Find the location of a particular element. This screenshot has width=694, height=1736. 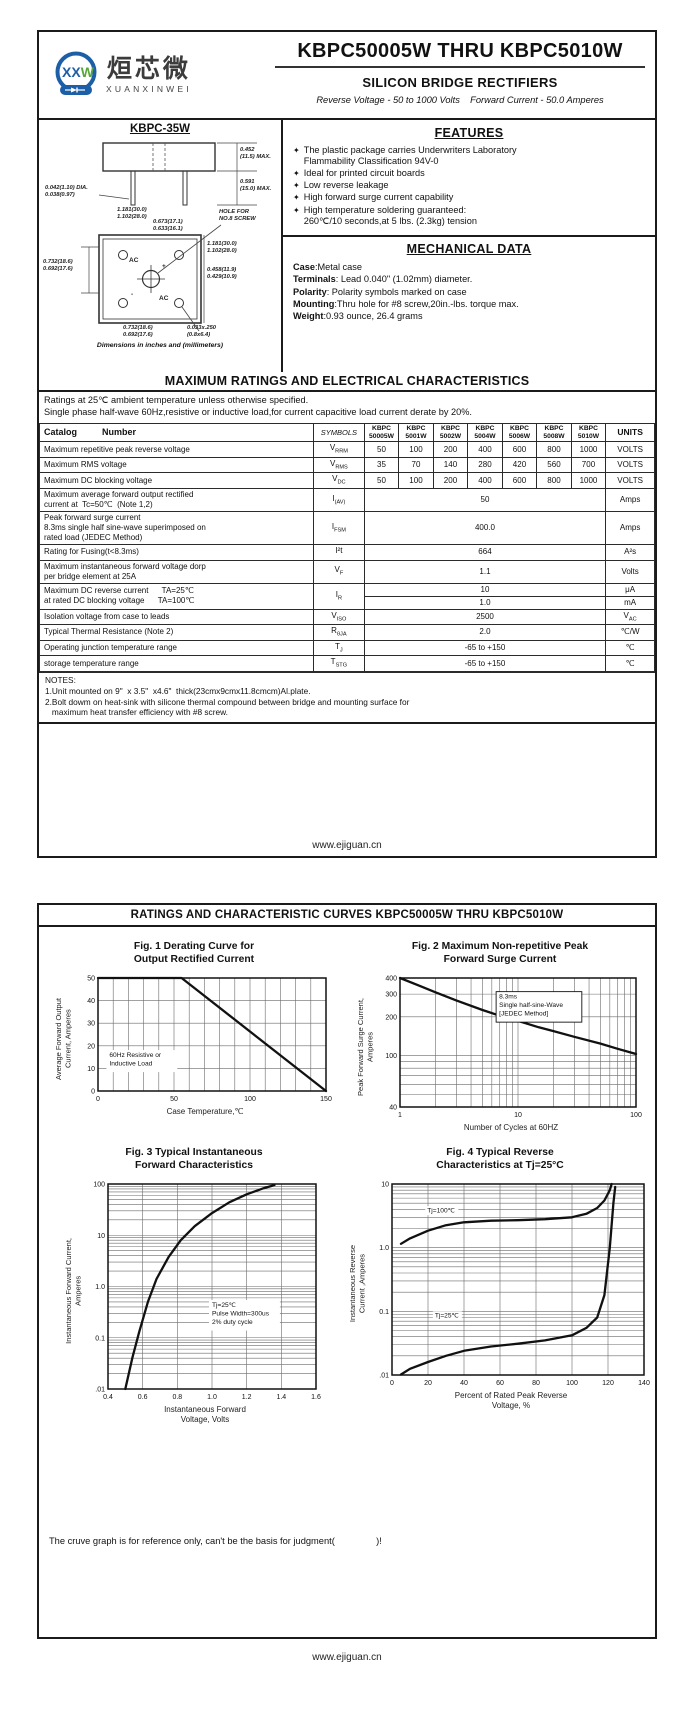

terminal-label-minus: - is located at coordinates (132, 294).